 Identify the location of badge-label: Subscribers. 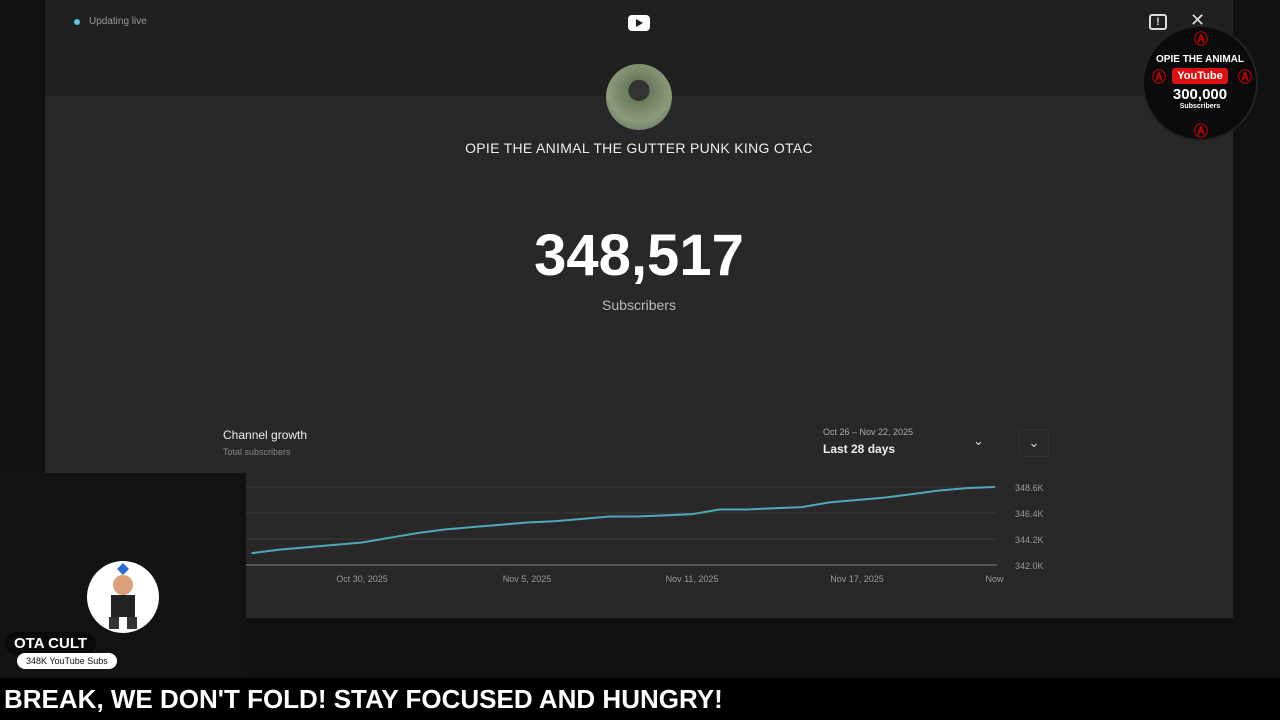
(1200, 106).